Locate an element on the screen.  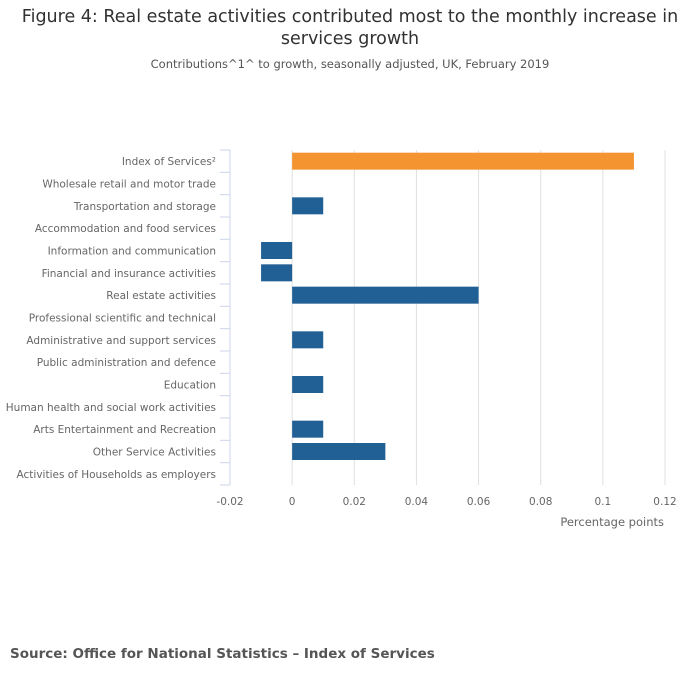
x-tick-label: 0 is located at coordinates (292, 502).